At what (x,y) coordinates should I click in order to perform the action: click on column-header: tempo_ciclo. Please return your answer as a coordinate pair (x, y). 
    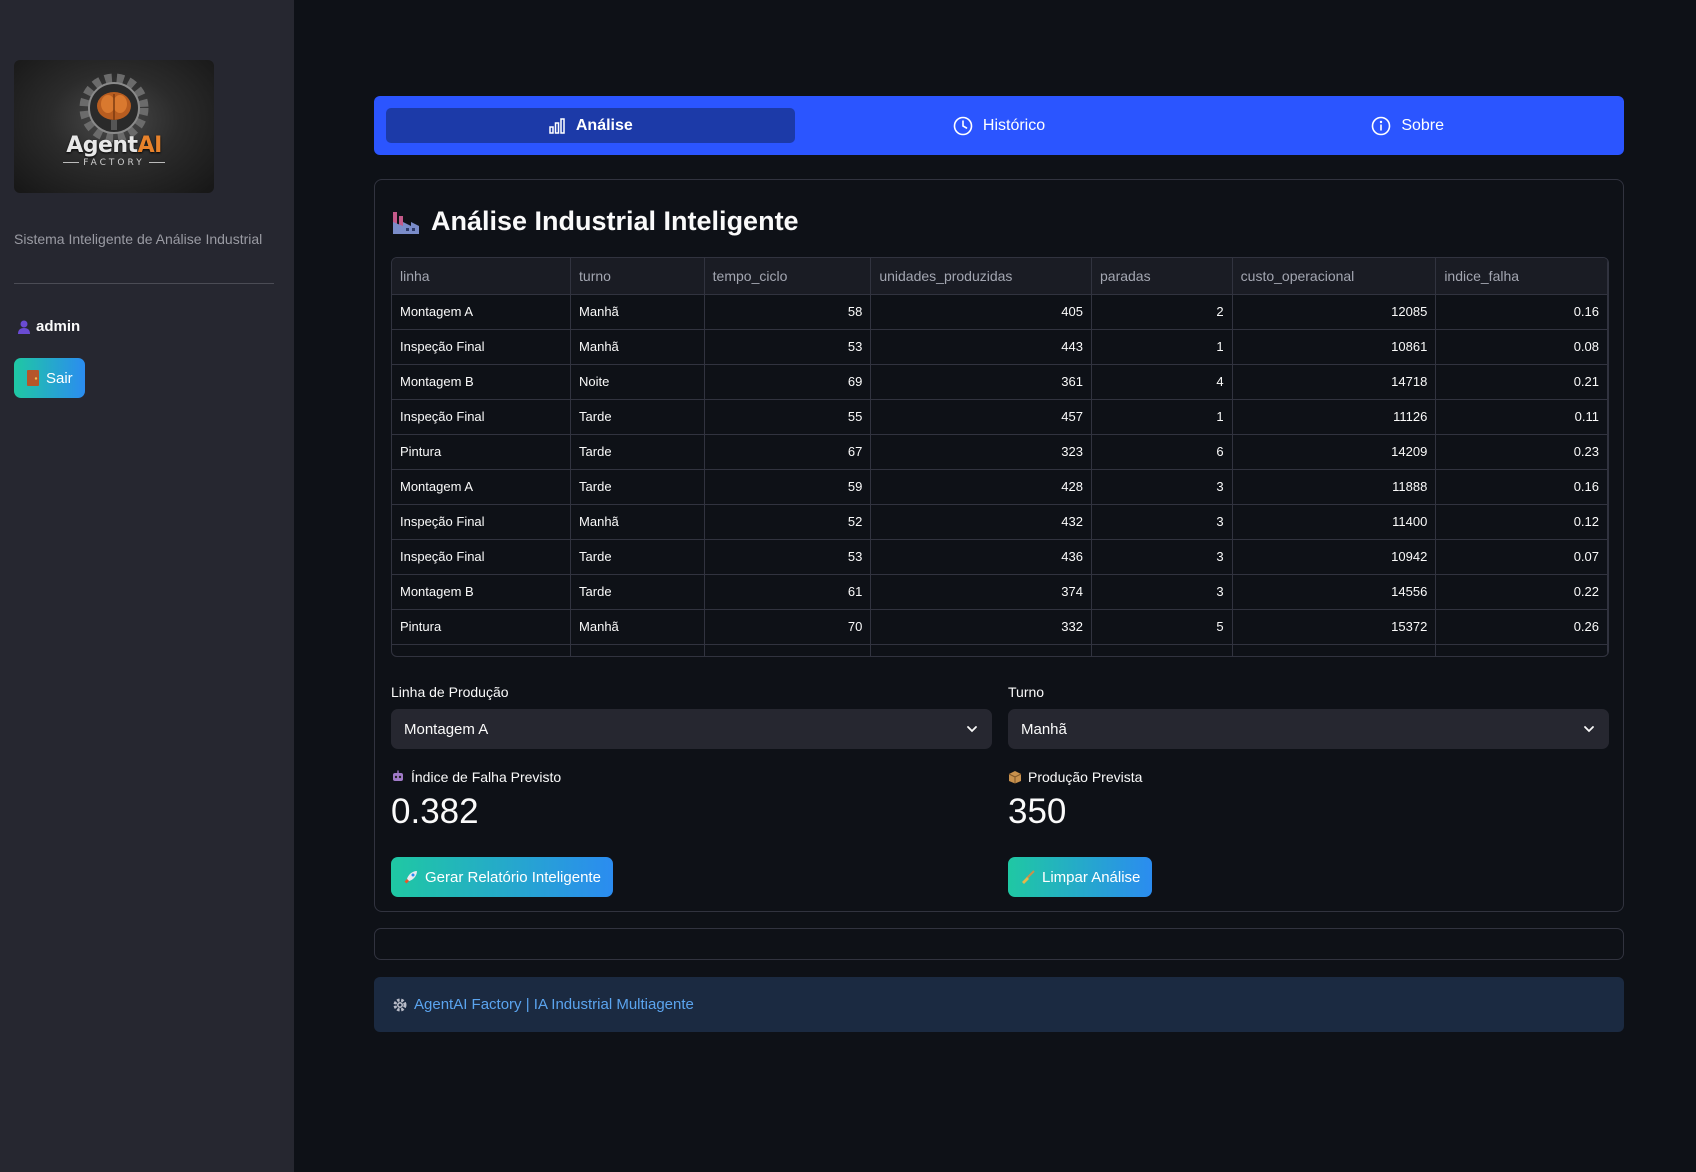
    Looking at the image, I should click on (788, 276).